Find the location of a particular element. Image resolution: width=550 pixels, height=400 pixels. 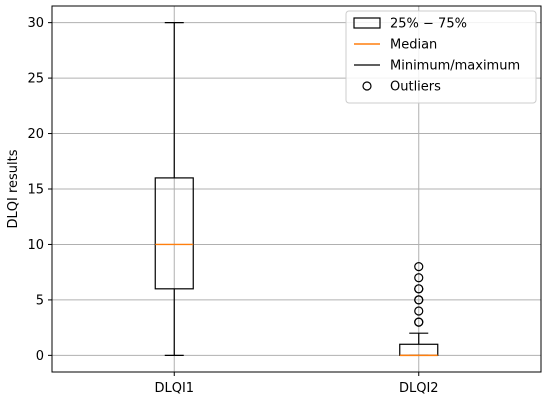

legend: 25% − 75% Median Minimum/maximum Outliers is located at coordinates (441, 57).